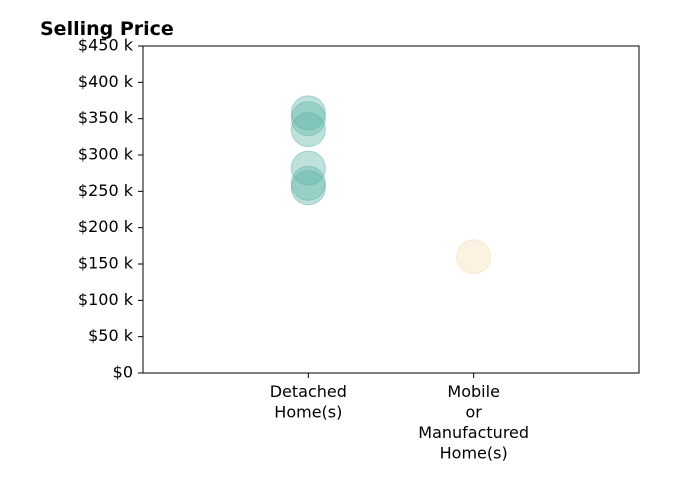  What do you see at coordinates (106, 117) in the screenshot?
I see `y-tick-label: $350 k` at bounding box center [106, 117].